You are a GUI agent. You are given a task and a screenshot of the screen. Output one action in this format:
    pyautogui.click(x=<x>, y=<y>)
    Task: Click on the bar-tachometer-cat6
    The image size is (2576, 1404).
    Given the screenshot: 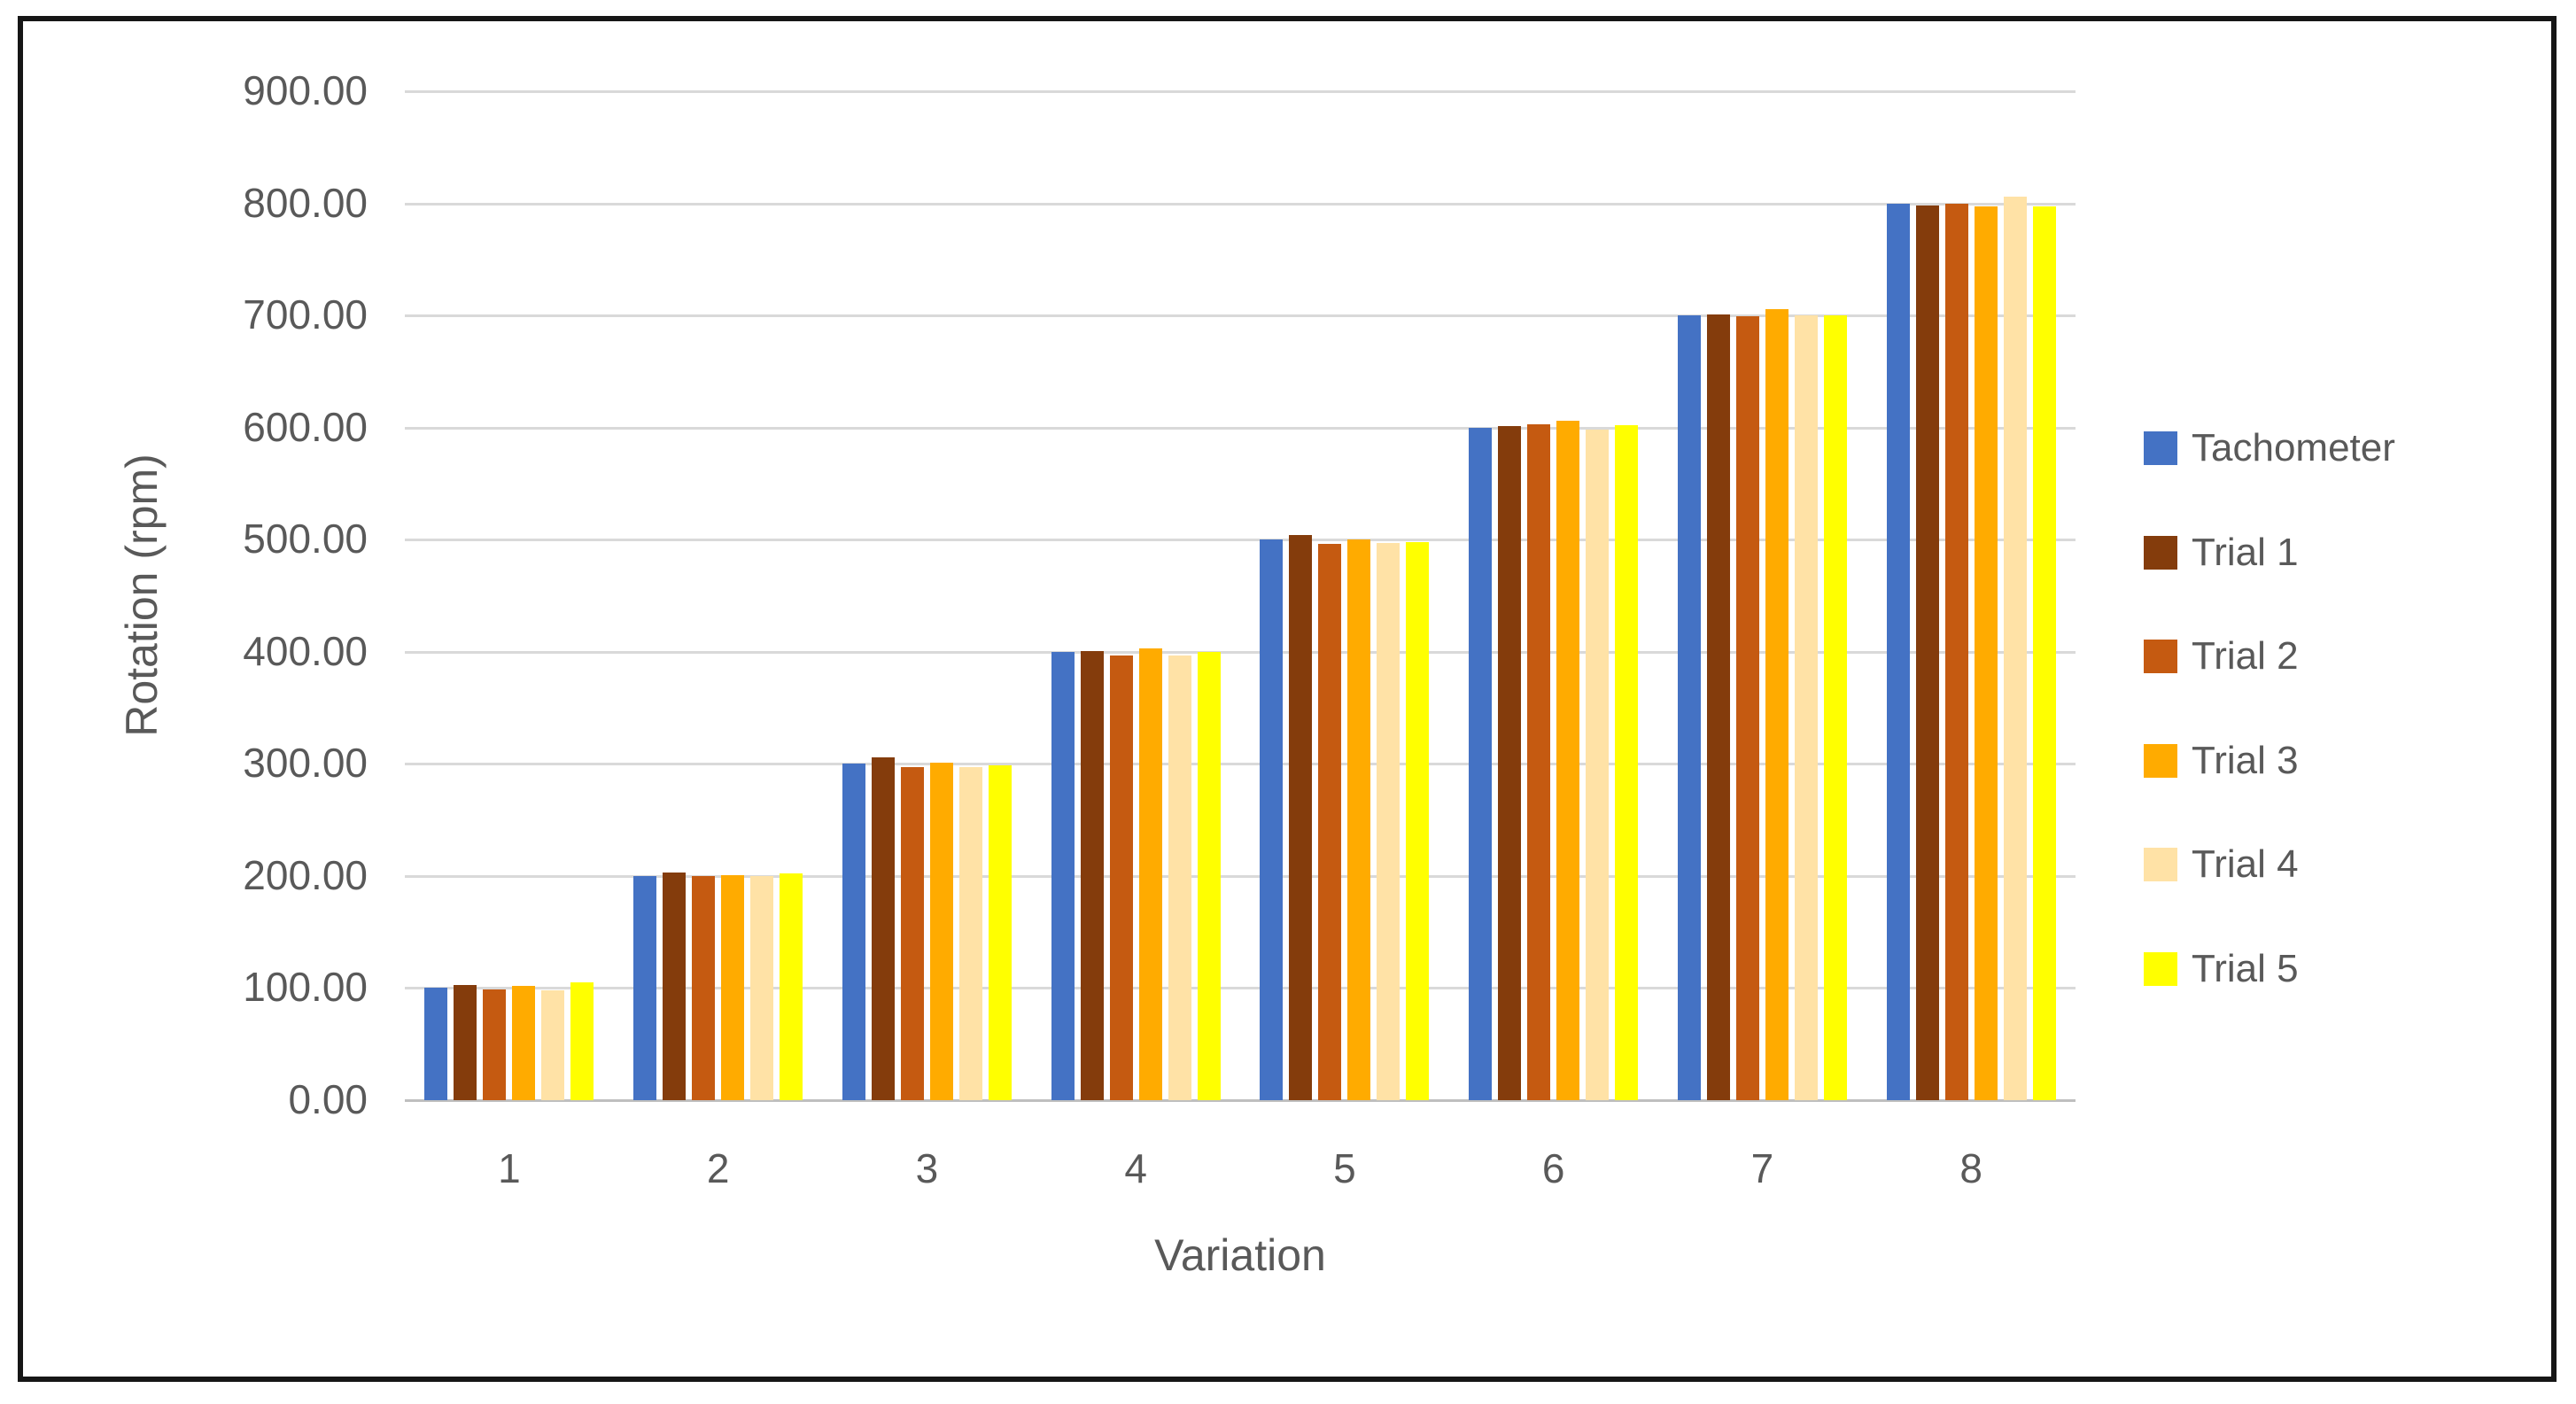 What is the action you would take?
    pyautogui.click(x=1481, y=763)
    